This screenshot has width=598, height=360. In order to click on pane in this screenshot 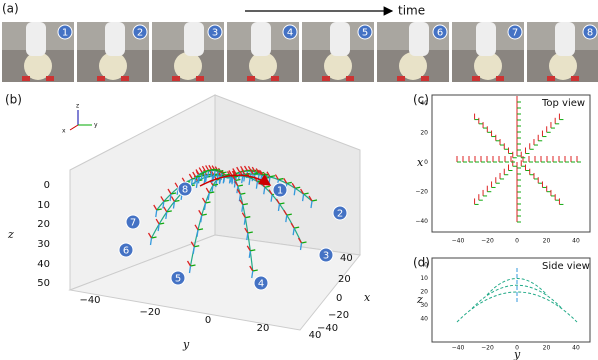, I will do `click(214, 282)`.